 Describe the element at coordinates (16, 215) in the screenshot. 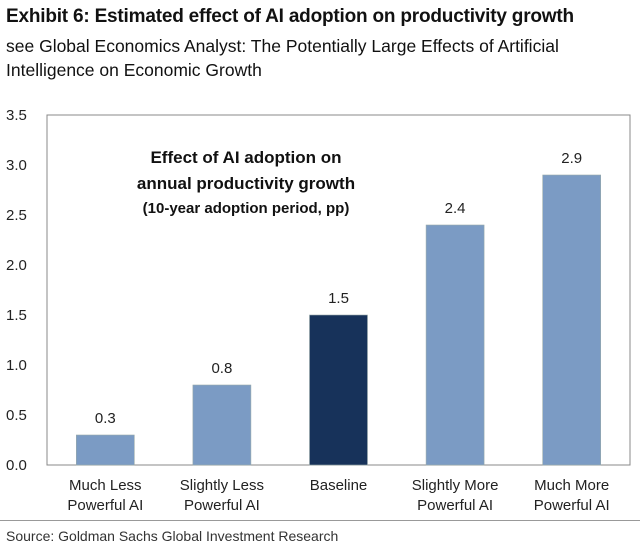

I see `y-tick-label: 2.5` at that location.